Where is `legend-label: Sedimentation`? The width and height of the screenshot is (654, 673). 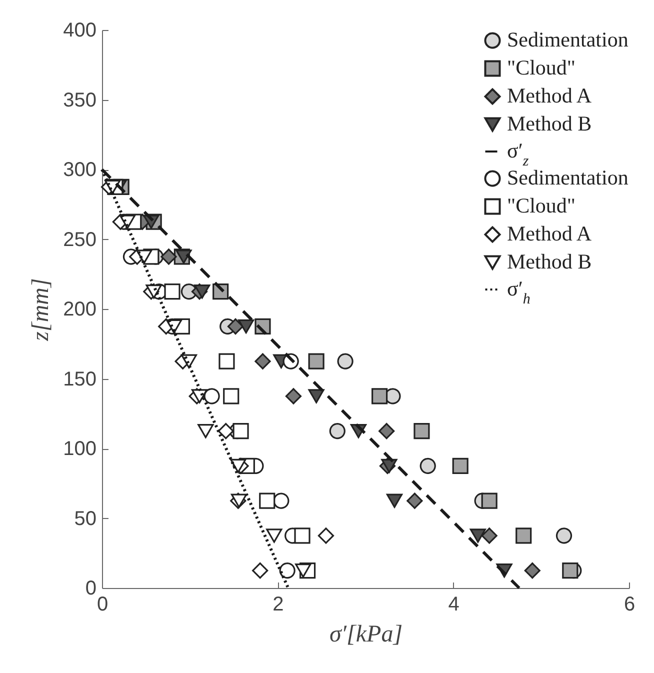 legend-label: Sedimentation is located at coordinates (568, 40).